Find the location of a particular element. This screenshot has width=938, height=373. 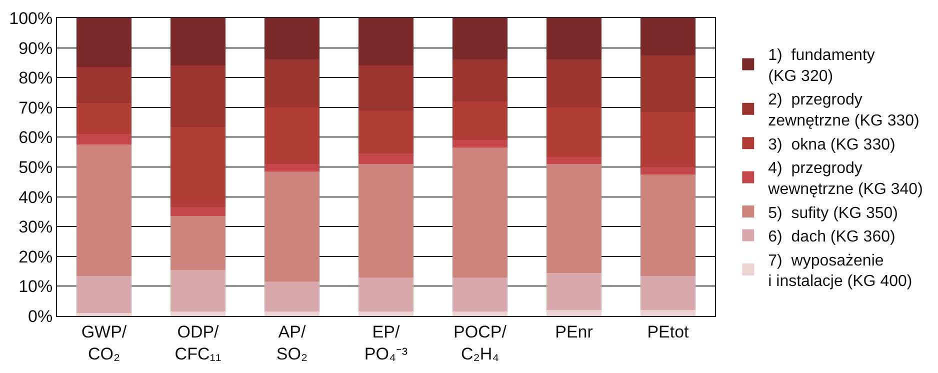

x-tick-label: PEnr is located at coordinates (574, 332).